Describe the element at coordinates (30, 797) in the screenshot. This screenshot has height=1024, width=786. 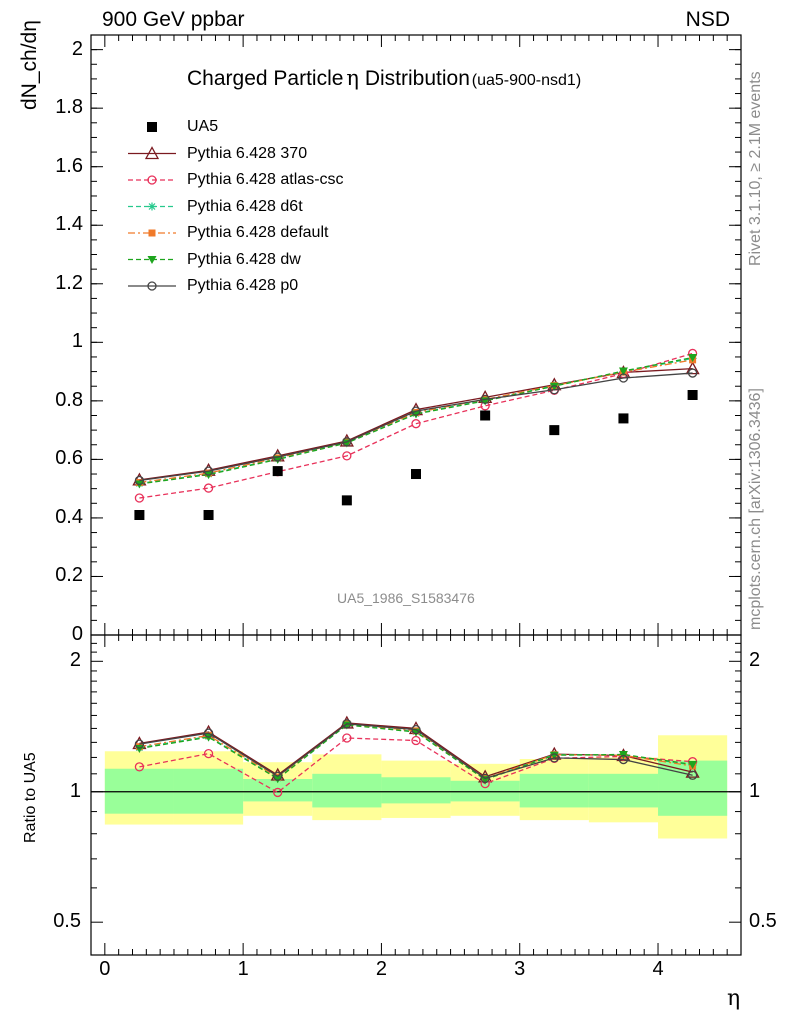
I see `ratio-ylabel: Ratio to UA5` at that location.